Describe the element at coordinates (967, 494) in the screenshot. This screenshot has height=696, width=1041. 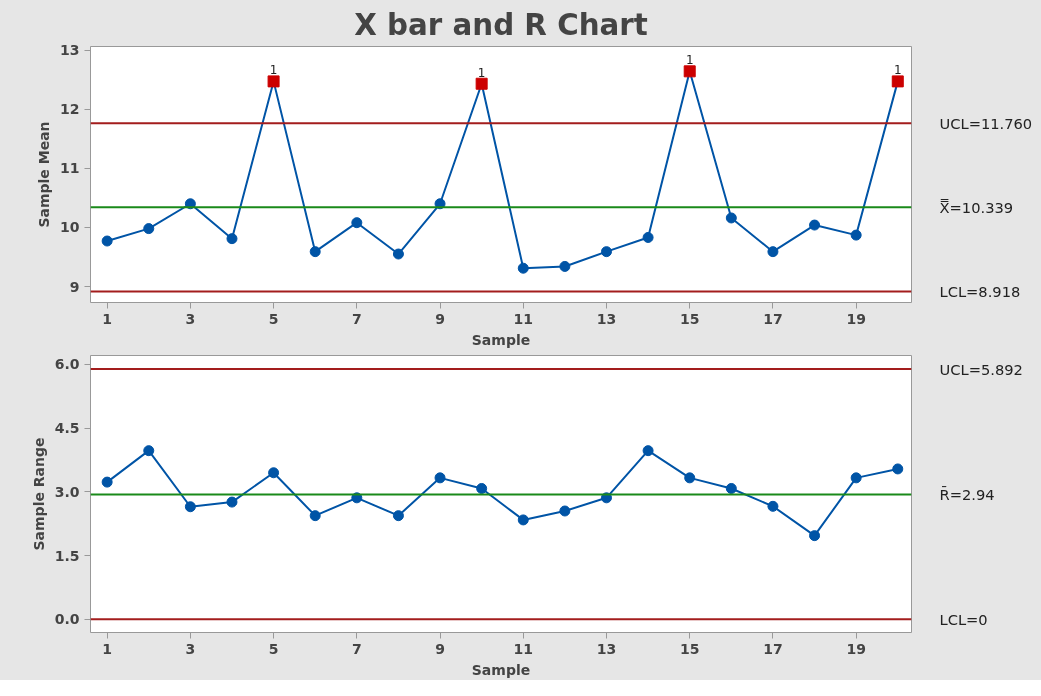
I see `ref-line-label: R̄=2.94` at that location.